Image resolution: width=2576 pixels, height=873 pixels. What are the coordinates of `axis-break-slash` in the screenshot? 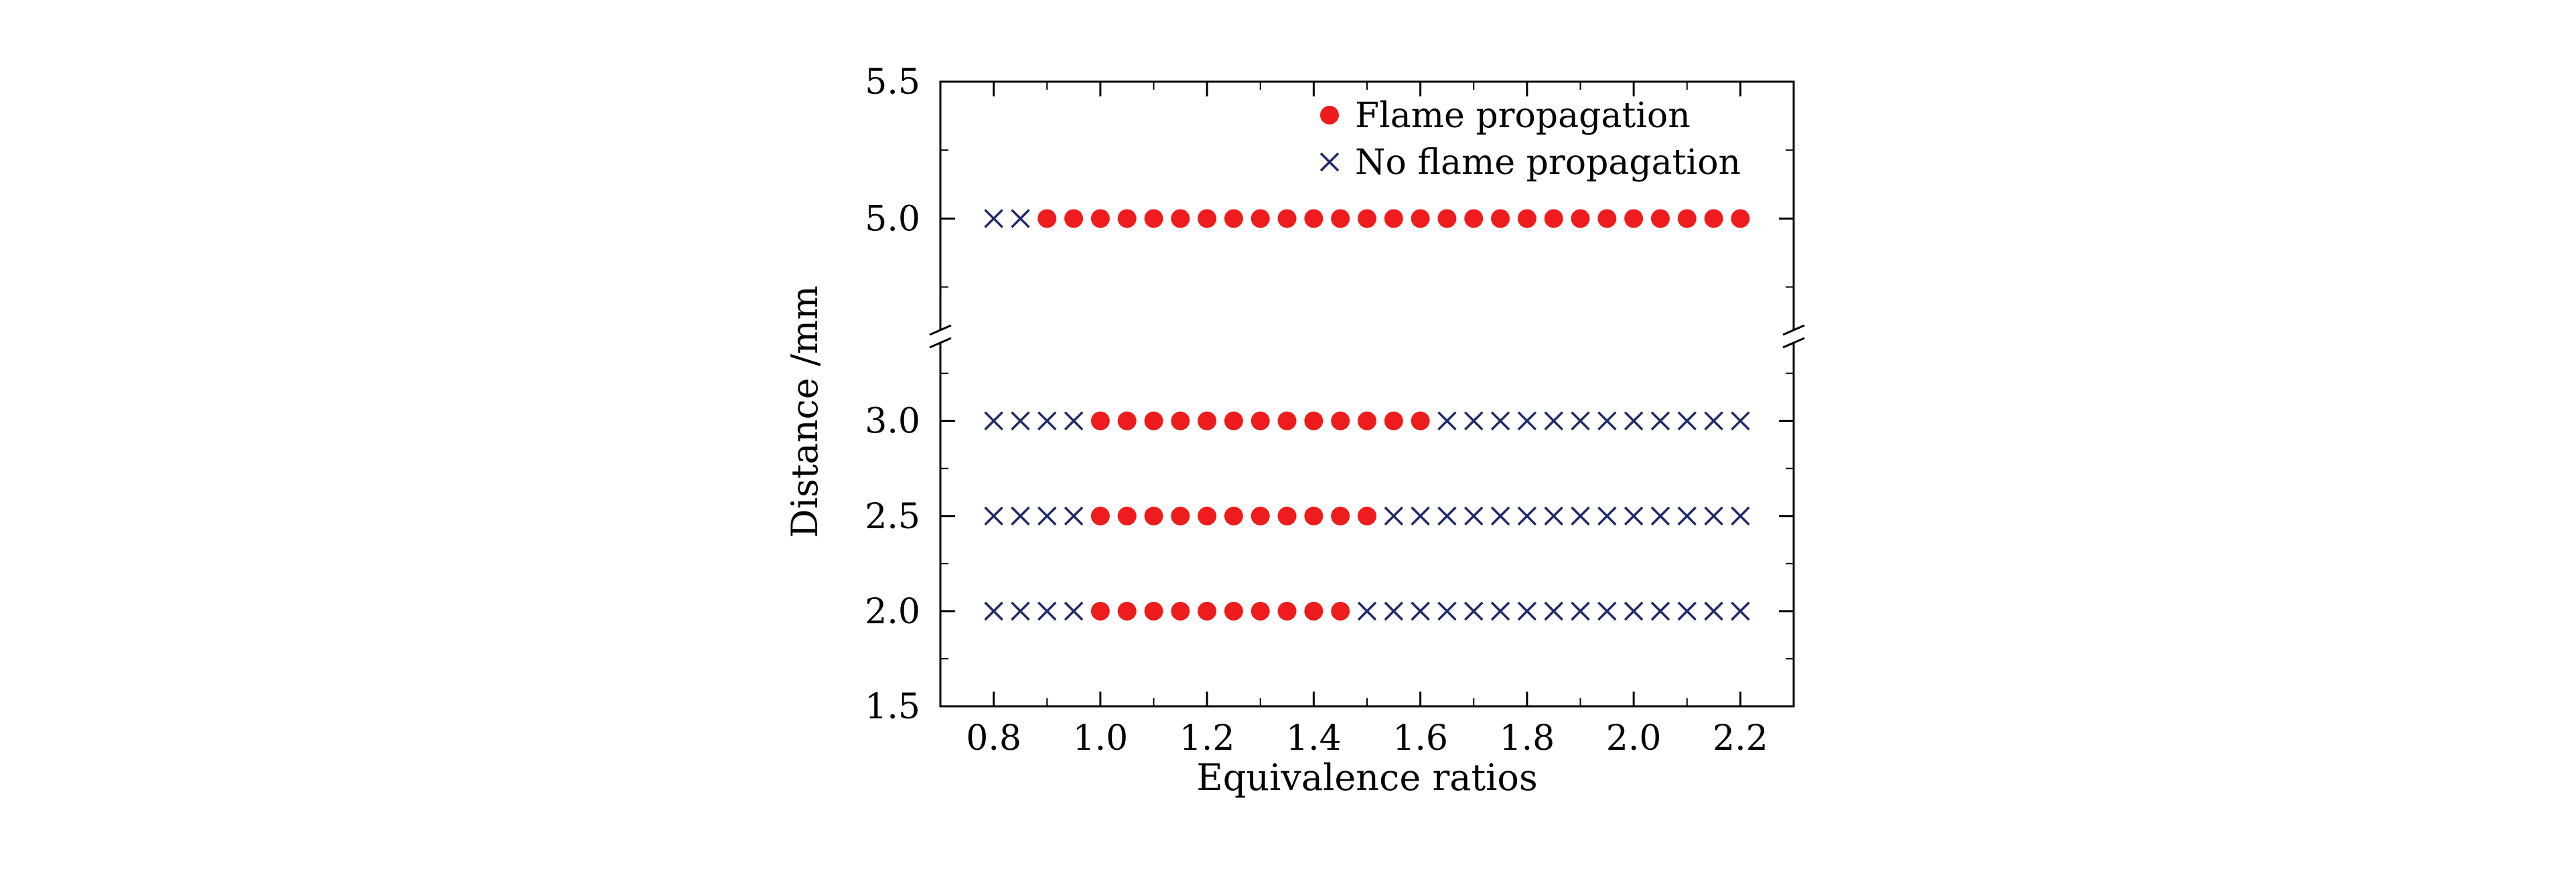 It's located at (940, 330).